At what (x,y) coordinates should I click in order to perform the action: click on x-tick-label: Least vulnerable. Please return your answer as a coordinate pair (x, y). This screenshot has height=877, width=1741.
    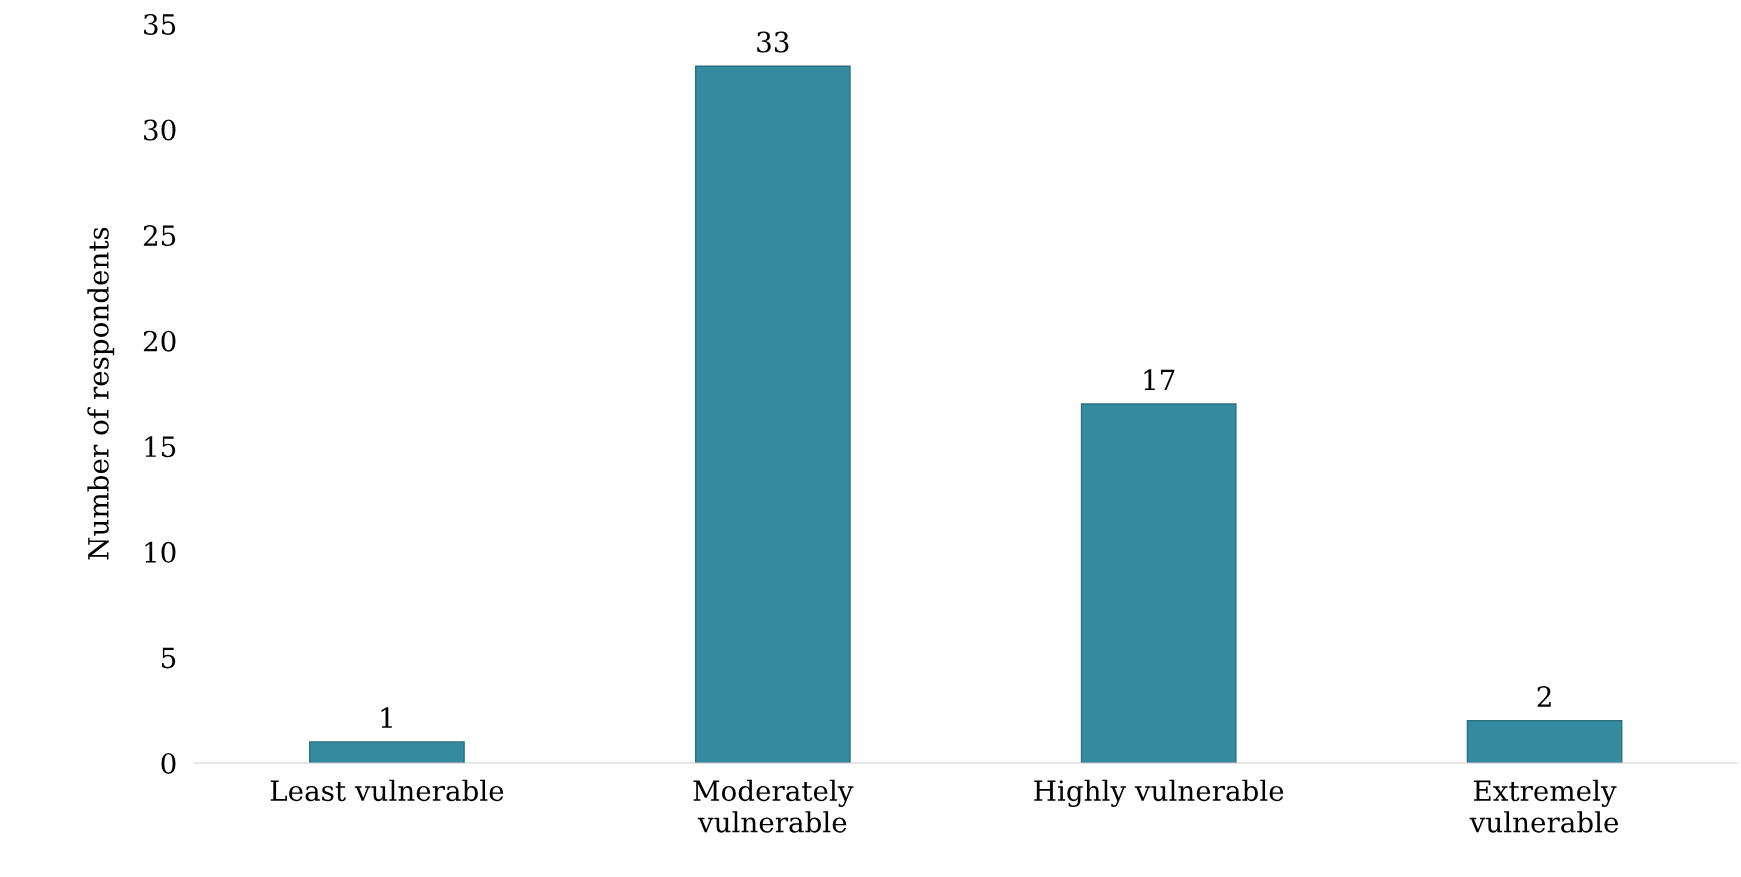
    Looking at the image, I should click on (387, 790).